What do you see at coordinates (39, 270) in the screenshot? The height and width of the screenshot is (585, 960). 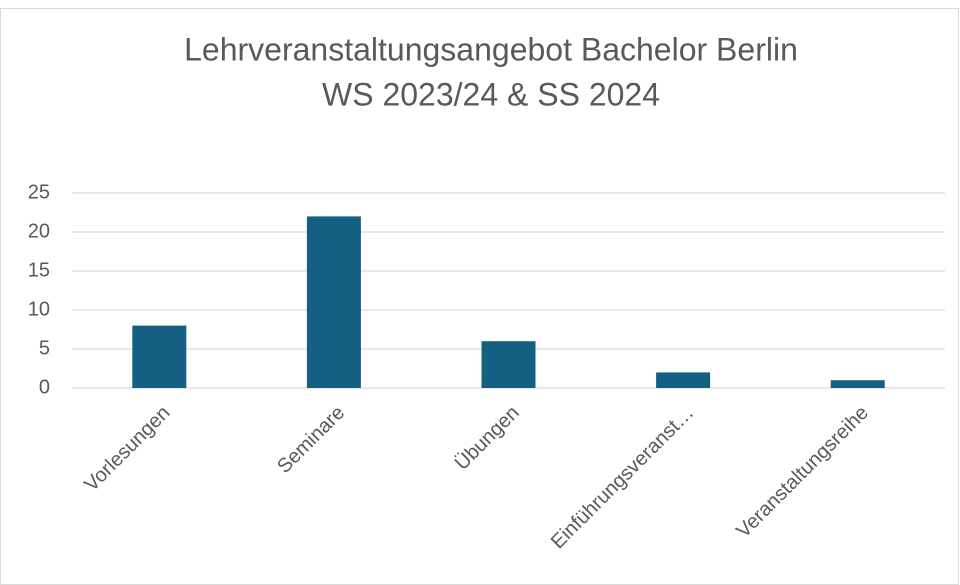 I see `y-tick-label: 15` at bounding box center [39, 270].